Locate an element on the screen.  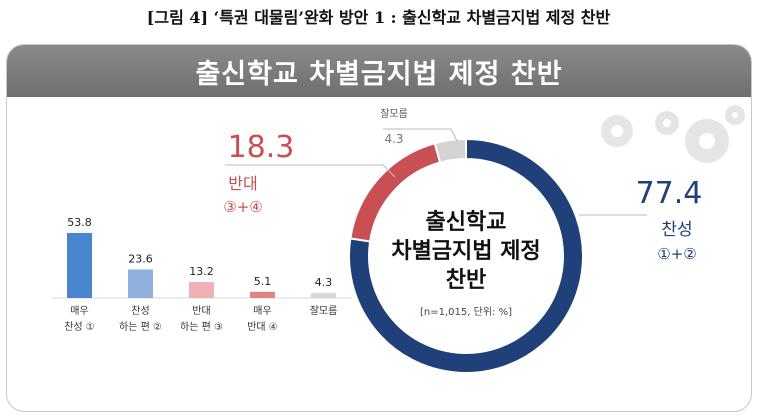
dont-know-value: 4.3 is located at coordinates (393, 139).